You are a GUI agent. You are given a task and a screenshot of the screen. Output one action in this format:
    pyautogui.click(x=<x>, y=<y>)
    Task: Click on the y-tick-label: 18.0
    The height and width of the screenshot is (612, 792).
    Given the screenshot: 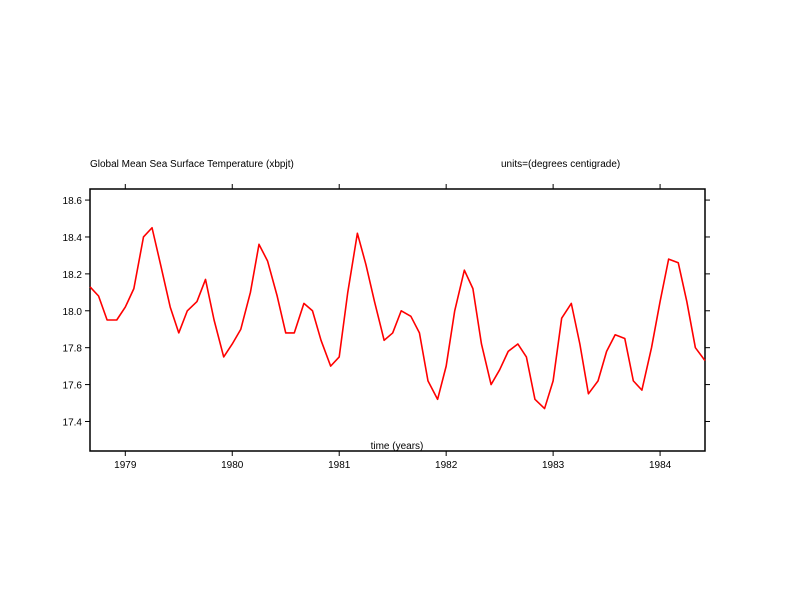 What is the action you would take?
    pyautogui.click(x=73, y=312)
    